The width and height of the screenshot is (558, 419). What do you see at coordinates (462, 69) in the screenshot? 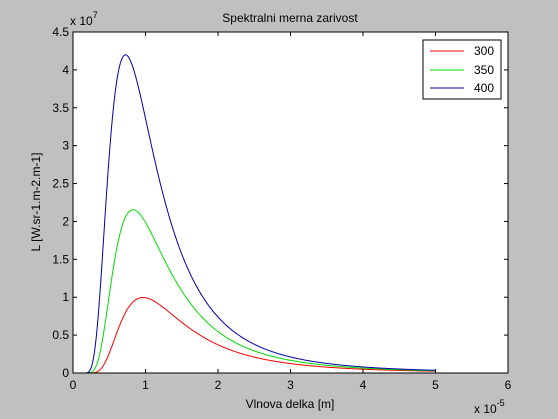
I see `legend: 300 350 400` at bounding box center [462, 69].